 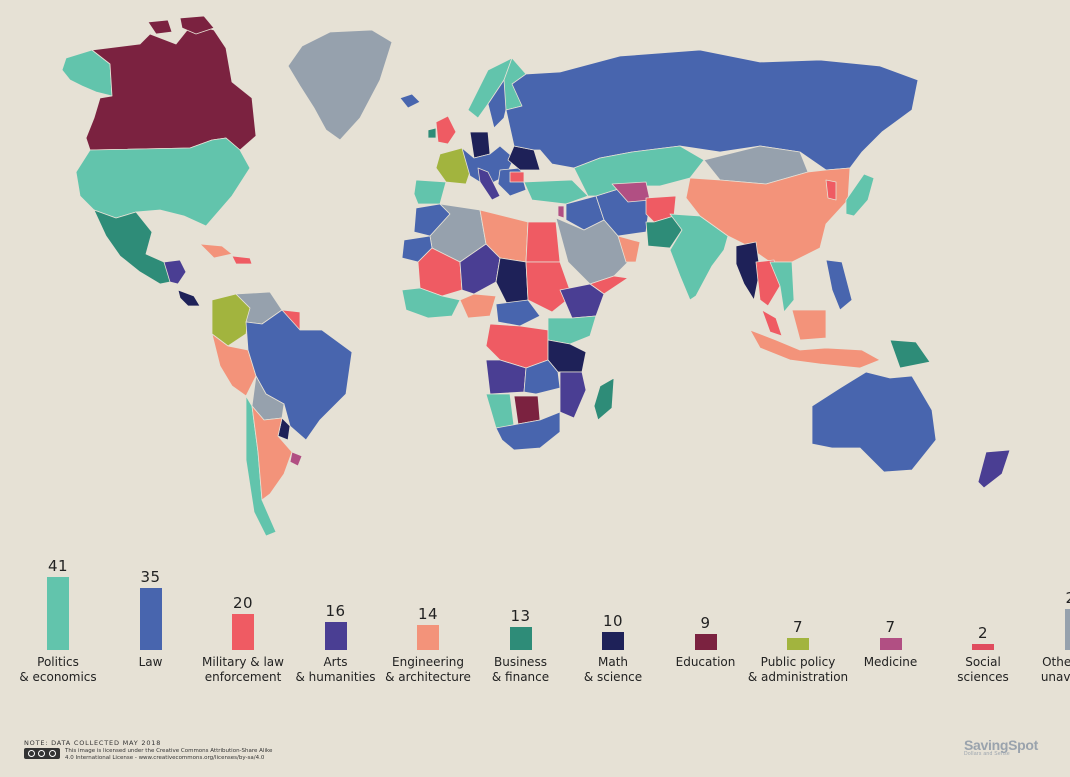 What do you see at coordinates (410, 101) in the screenshot?
I see `region-iceland` at bounding box center [410, 101].